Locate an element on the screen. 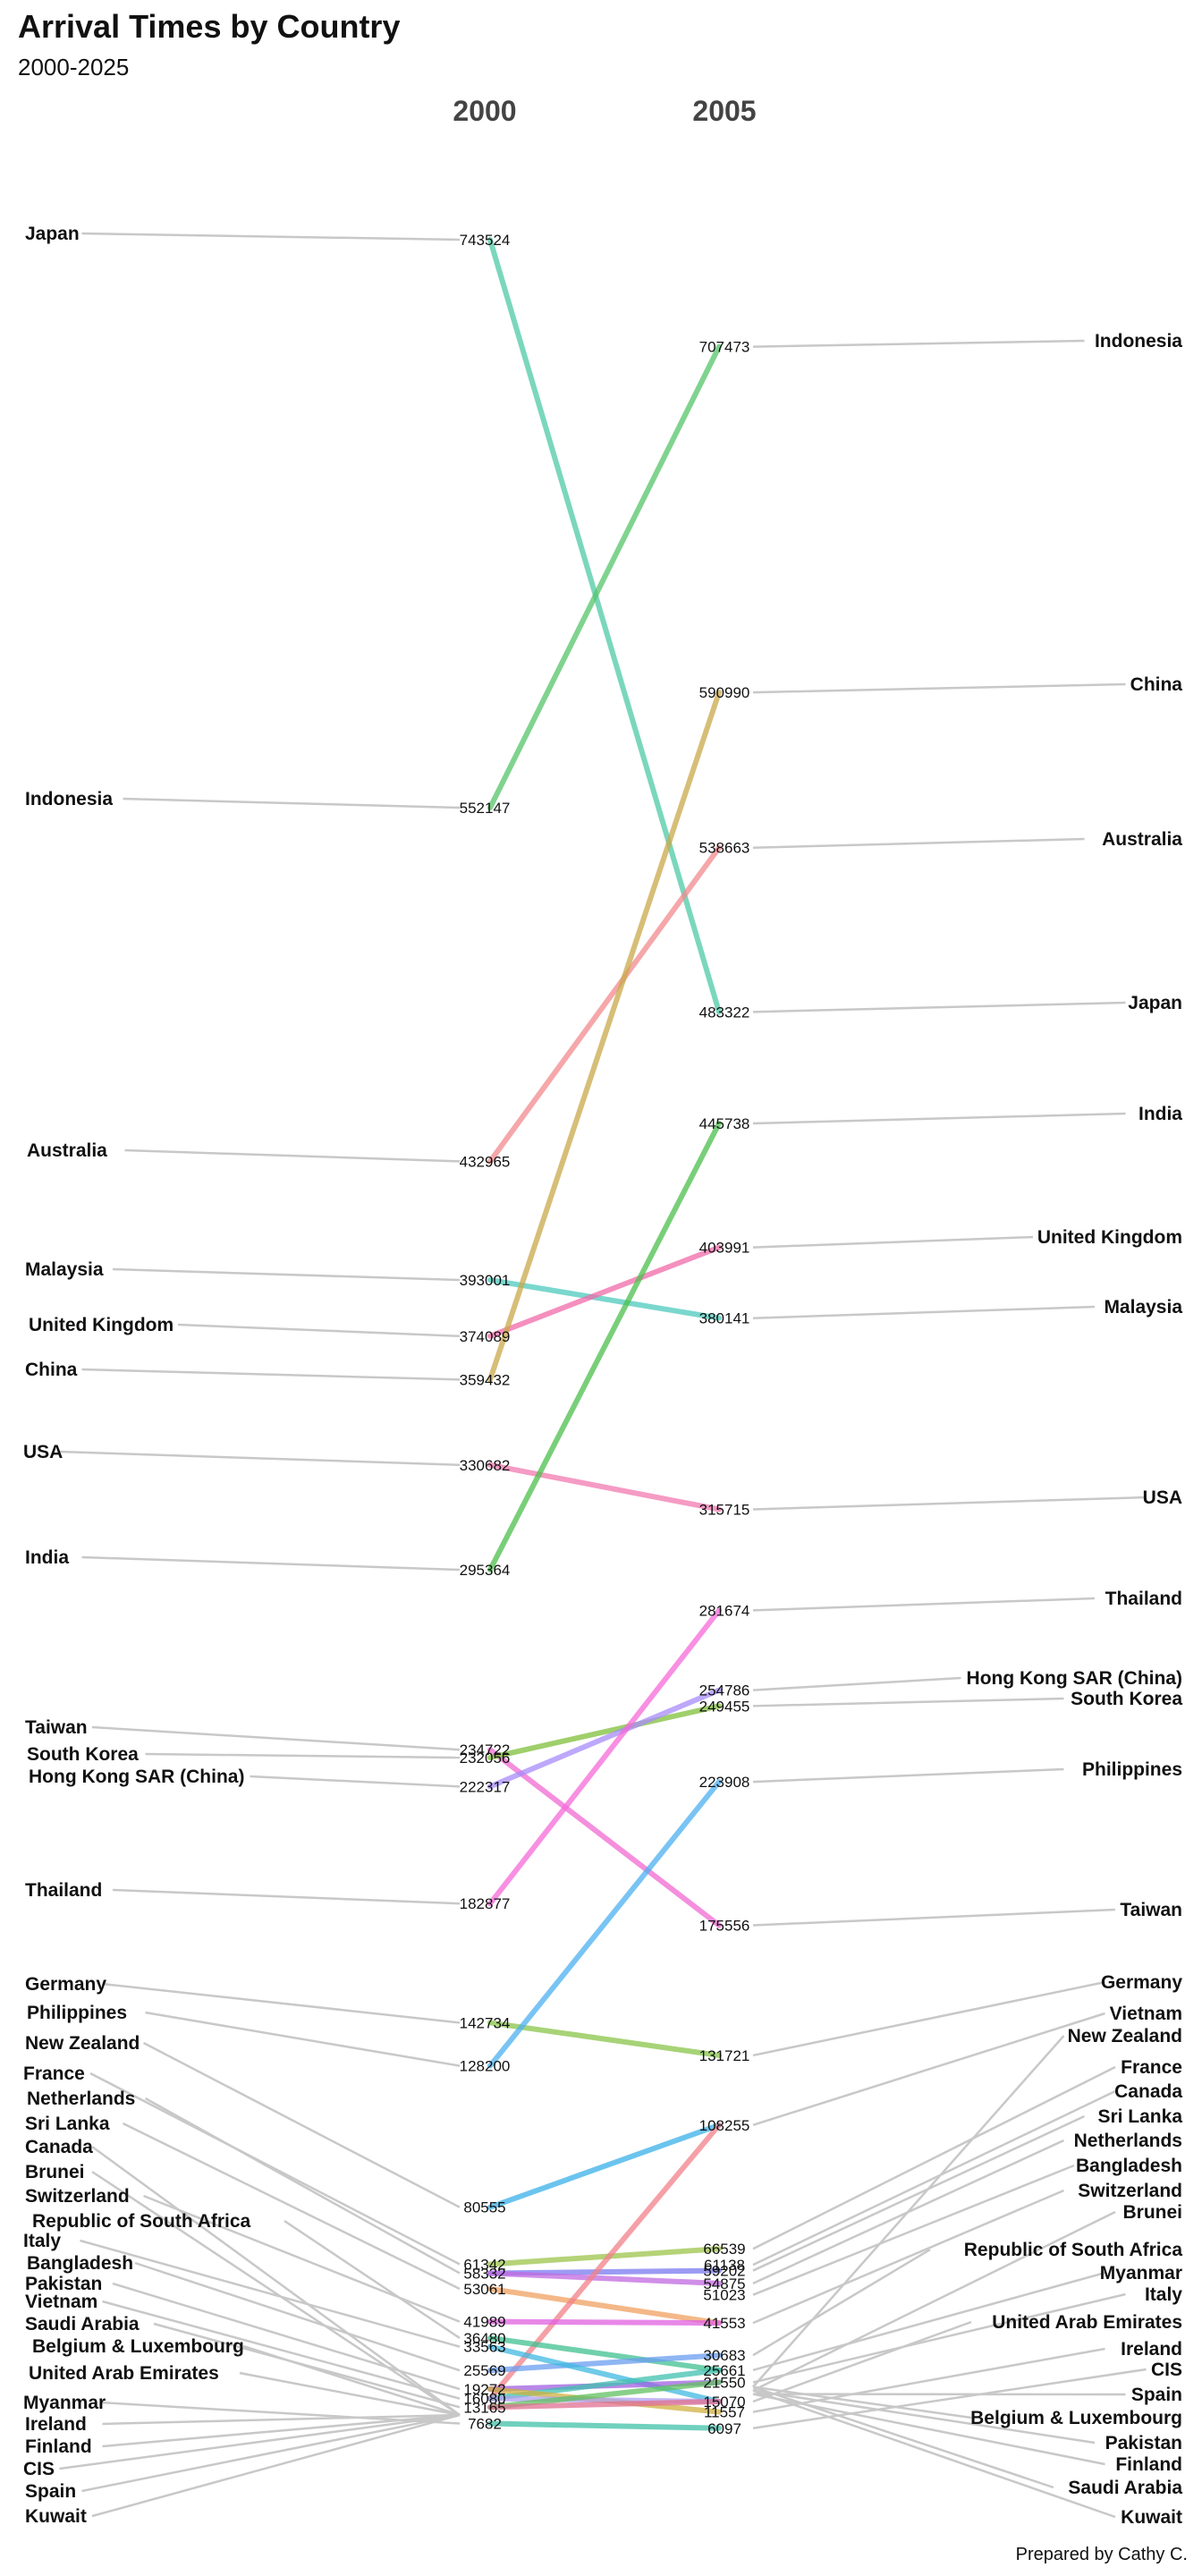  series-line-philippines is located at coordinates (604, 1924).